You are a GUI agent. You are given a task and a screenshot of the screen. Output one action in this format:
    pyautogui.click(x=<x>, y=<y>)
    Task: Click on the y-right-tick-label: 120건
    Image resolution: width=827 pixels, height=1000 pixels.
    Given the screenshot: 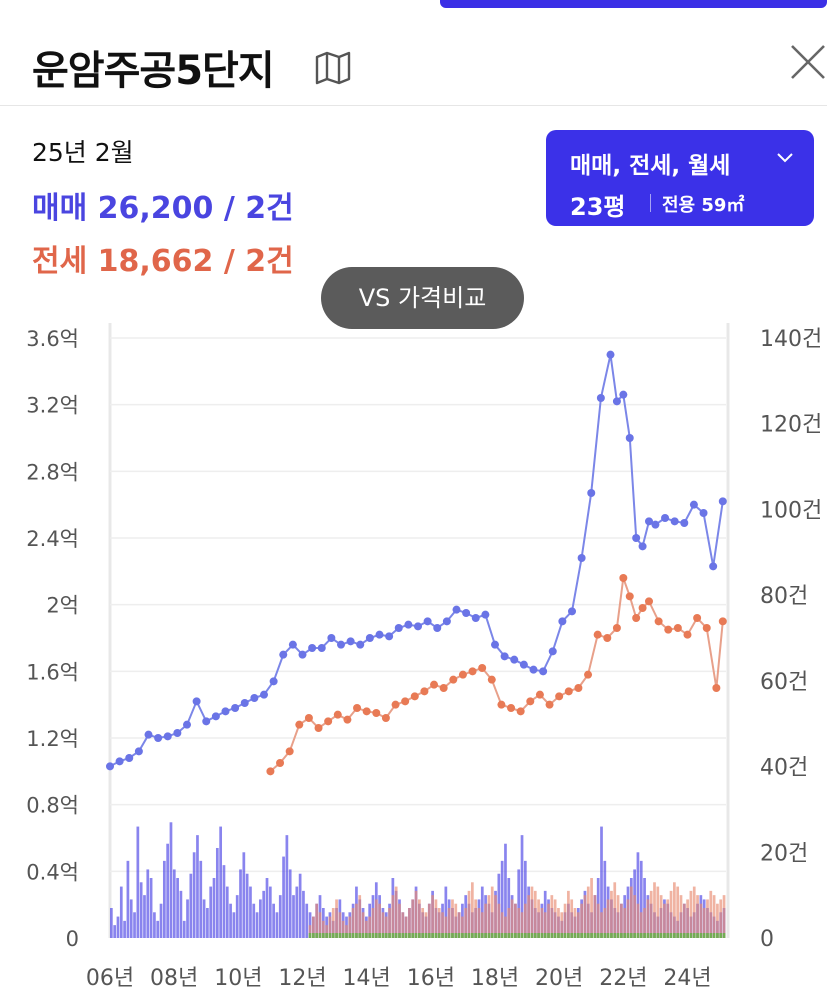 What is the action you would take?
    pyautogui.click(x=791, y=425)
    